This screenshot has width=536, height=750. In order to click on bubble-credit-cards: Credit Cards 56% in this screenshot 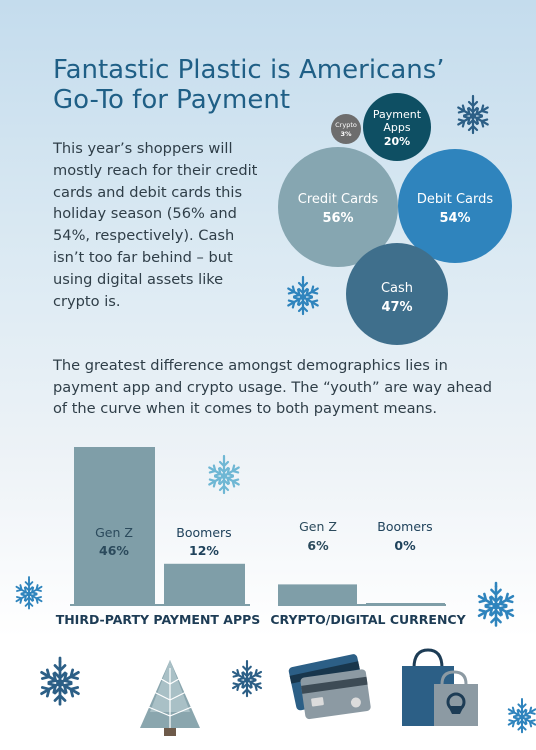, I will do `click(338, 207)`.